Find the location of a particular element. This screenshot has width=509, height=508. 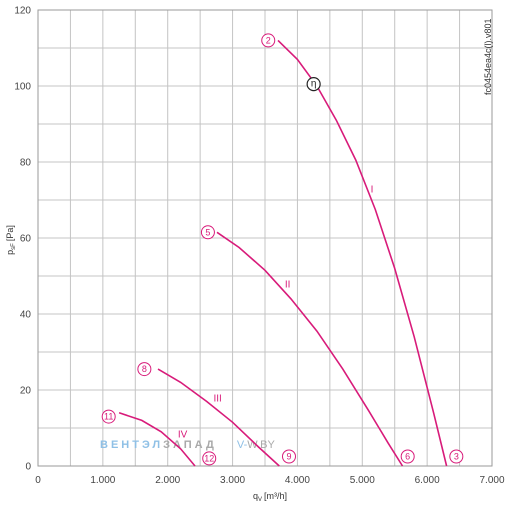

marker-number: 8 is located at coordinates (144, 369).